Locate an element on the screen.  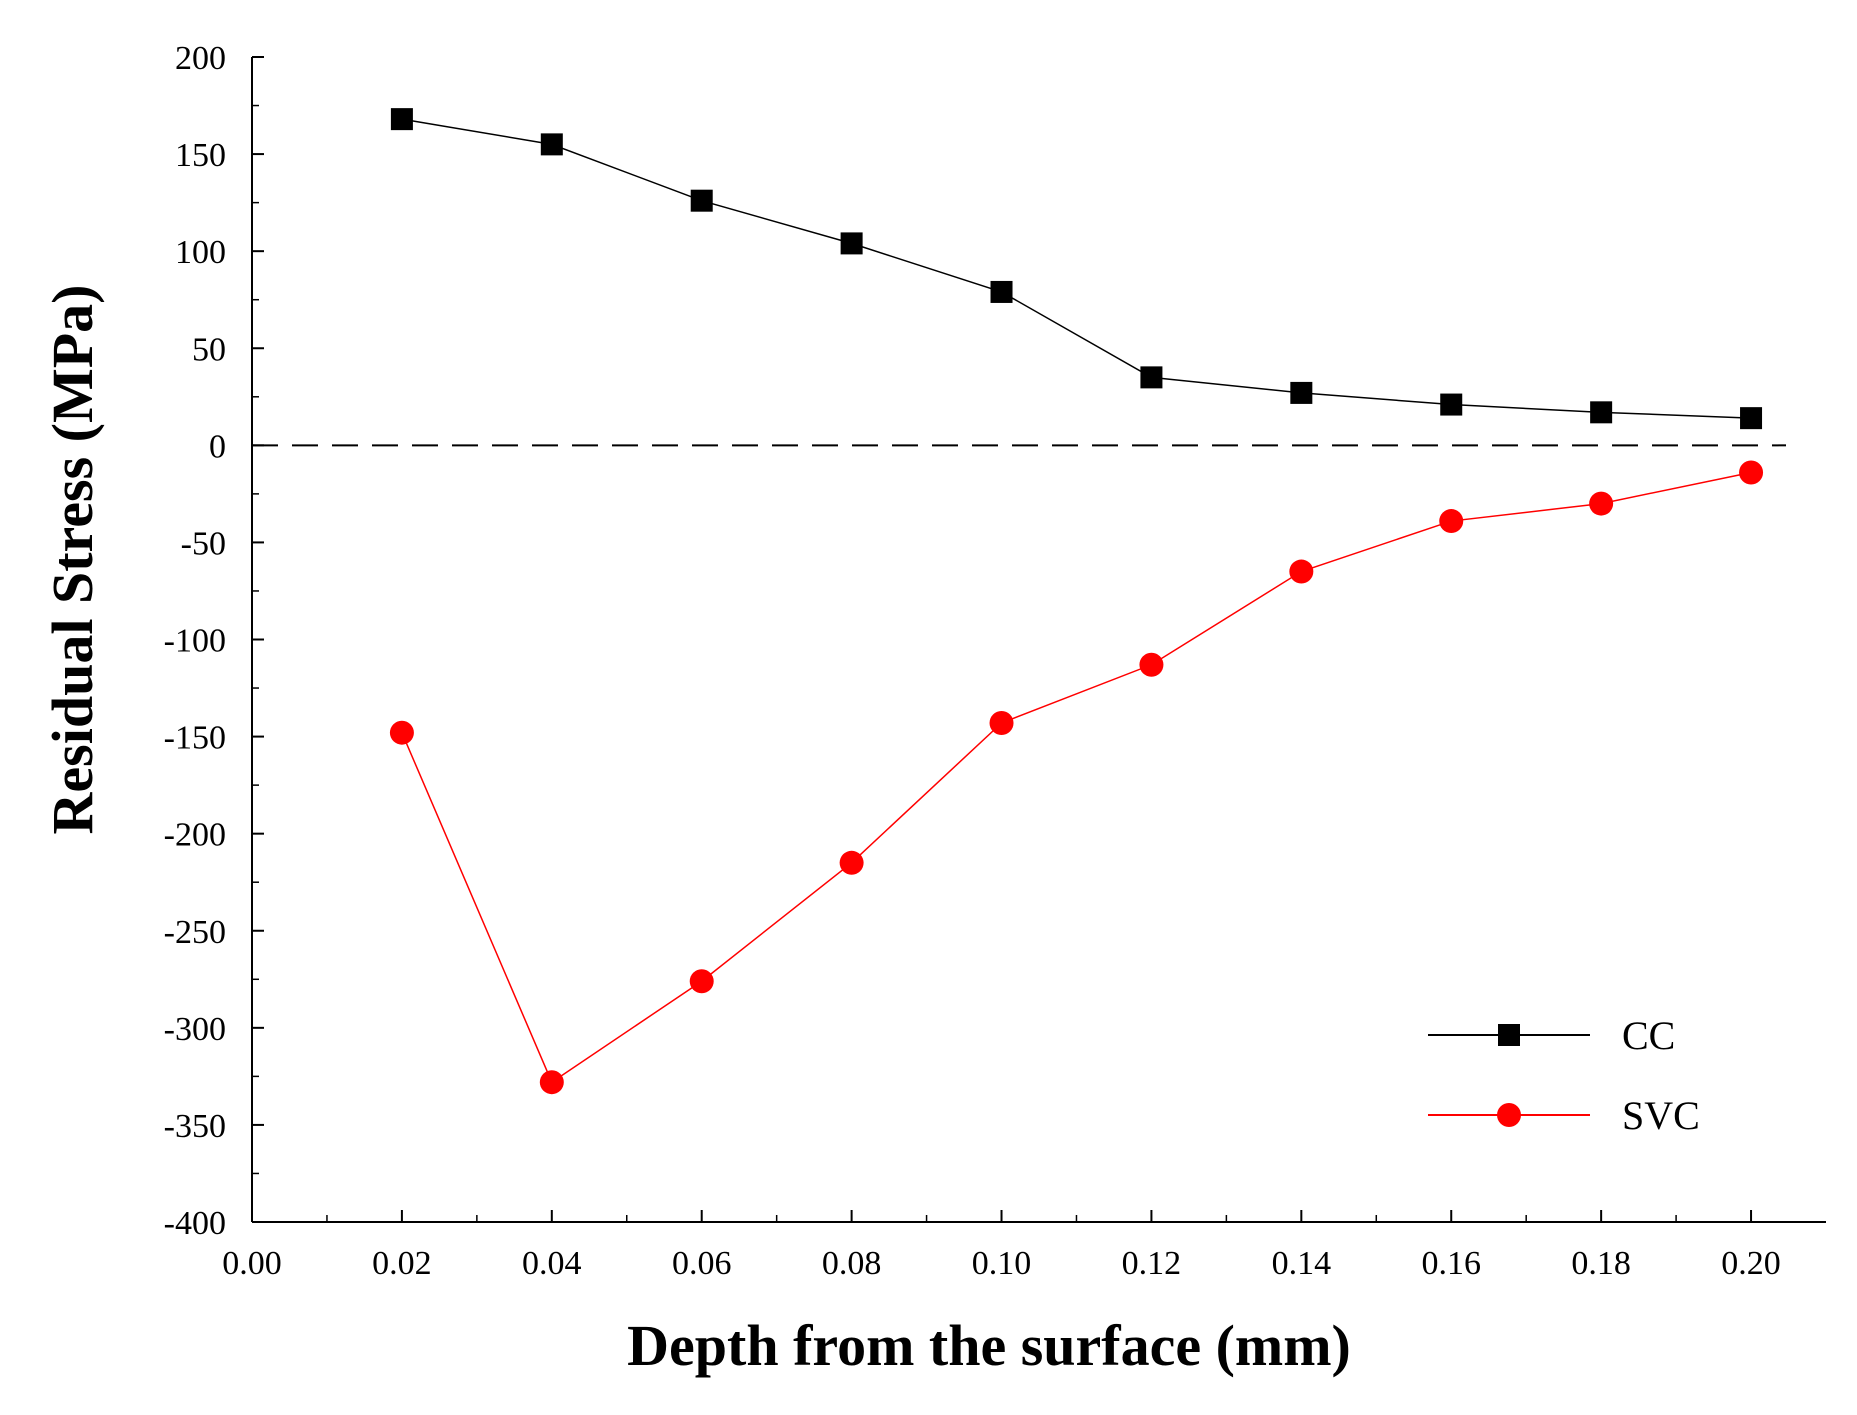
legend-item-cc: CC is located at coordinates (1551, 1035).